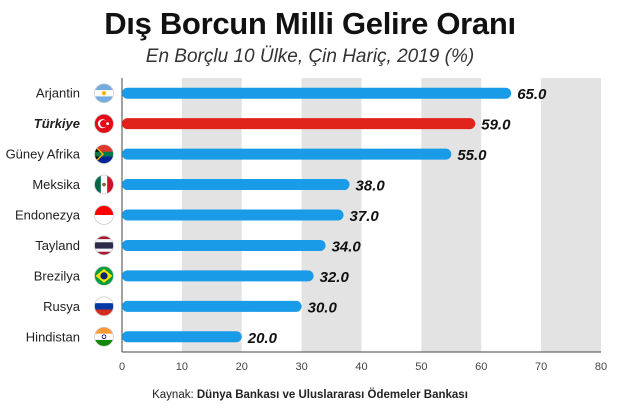  Describe the element at coordinates (104, 336) in the screenshot. I see `india-flag-icon` at that location.